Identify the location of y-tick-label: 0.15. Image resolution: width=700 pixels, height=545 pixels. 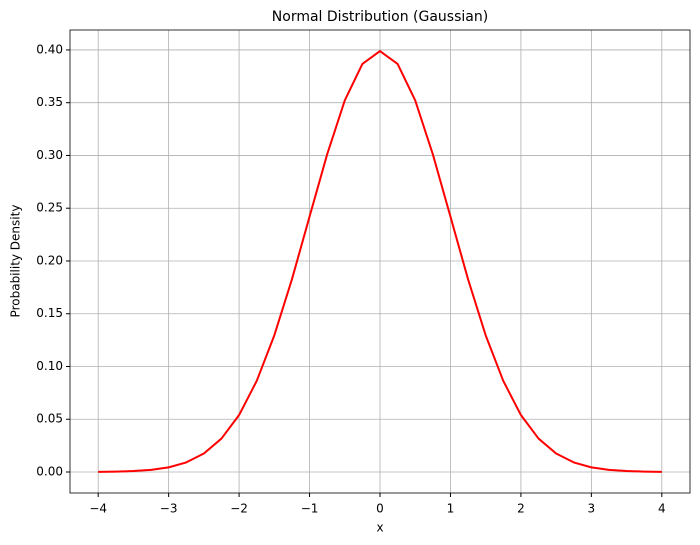
(49, 313).